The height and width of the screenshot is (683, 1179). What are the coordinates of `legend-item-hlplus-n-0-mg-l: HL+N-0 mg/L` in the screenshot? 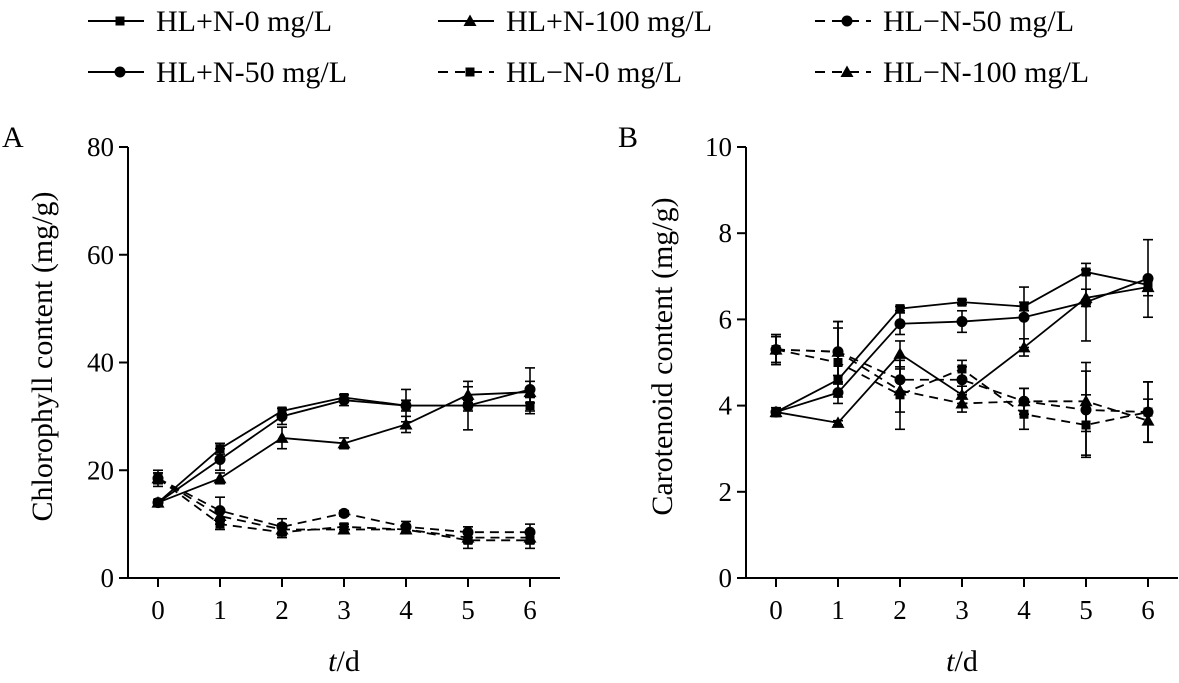 It's located at (210, 21).